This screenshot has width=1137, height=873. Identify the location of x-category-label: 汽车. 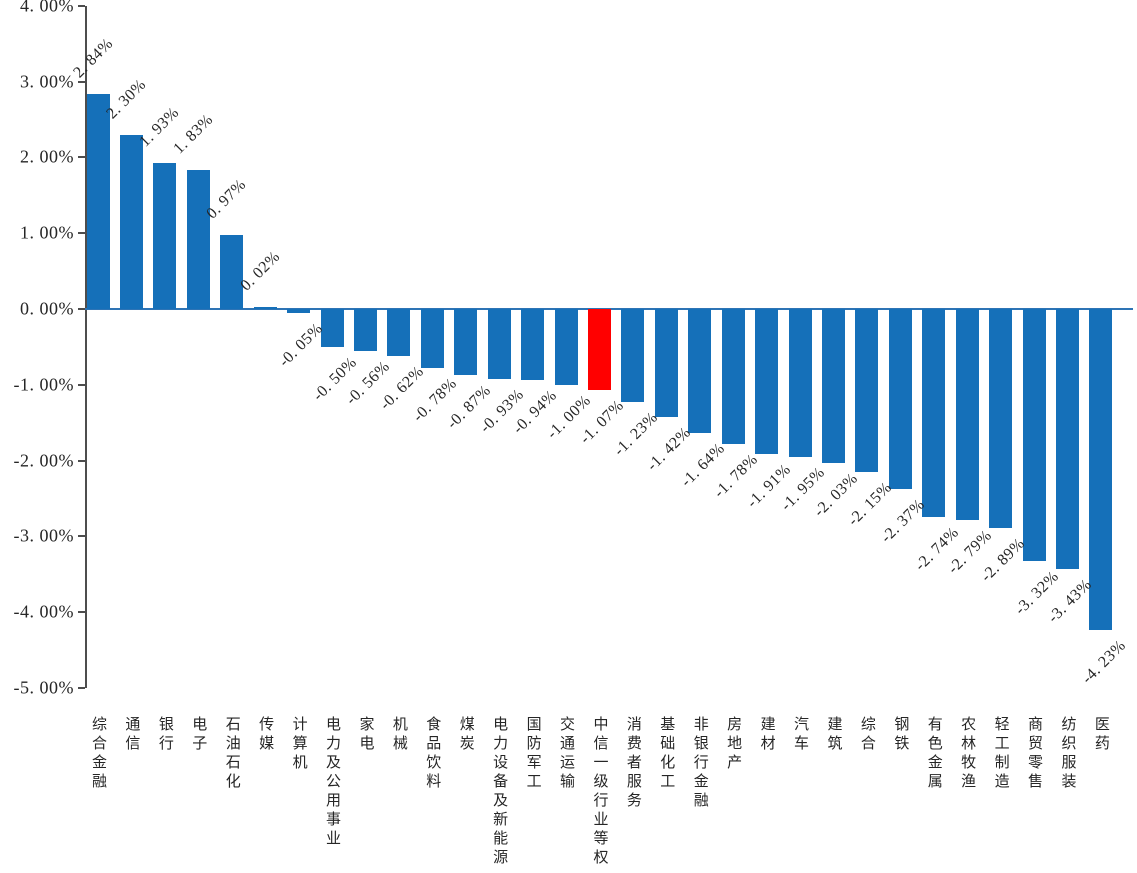
(800, 735).